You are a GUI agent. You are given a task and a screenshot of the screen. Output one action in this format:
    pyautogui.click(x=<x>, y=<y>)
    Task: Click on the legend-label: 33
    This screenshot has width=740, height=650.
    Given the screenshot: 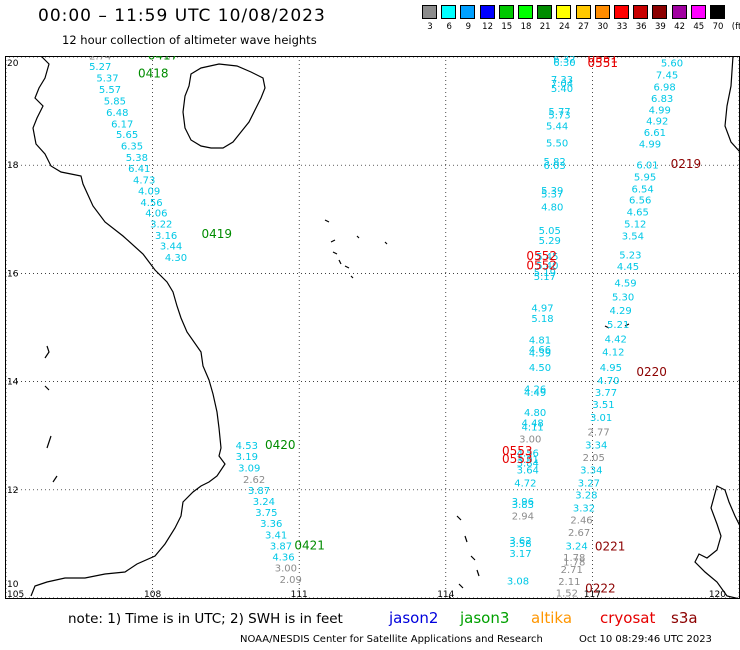 What is the action you would take?
    pyautogui.click(x=622, y=27)
    